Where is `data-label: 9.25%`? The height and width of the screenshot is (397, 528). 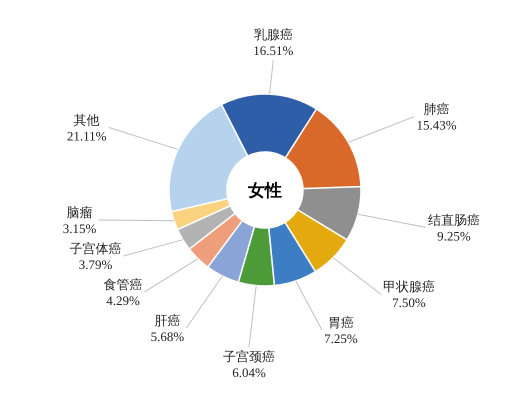 data-label: 9.25% is located at coordinates (454, 236).